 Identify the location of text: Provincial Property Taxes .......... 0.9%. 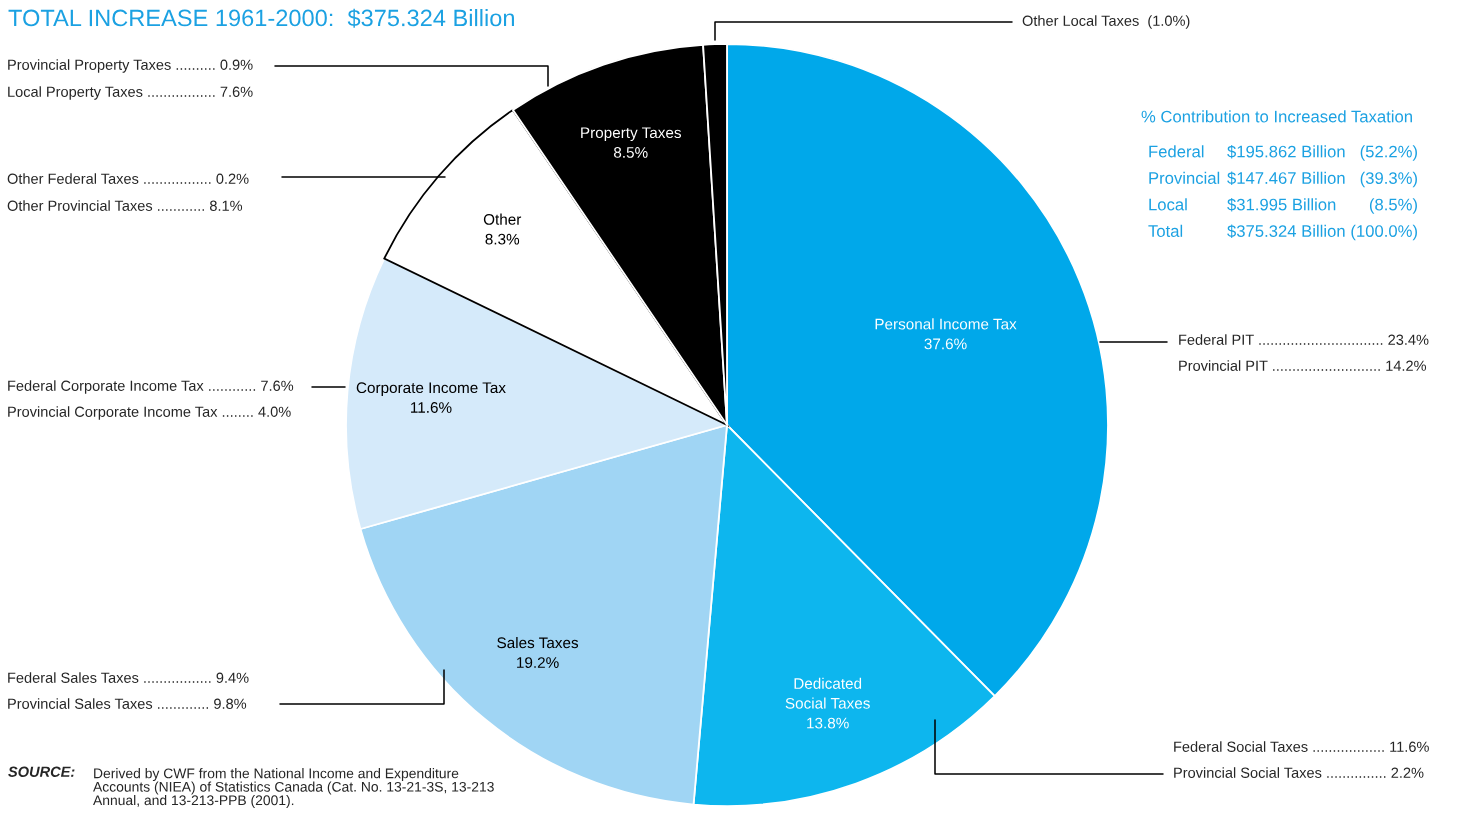
(130, 66).